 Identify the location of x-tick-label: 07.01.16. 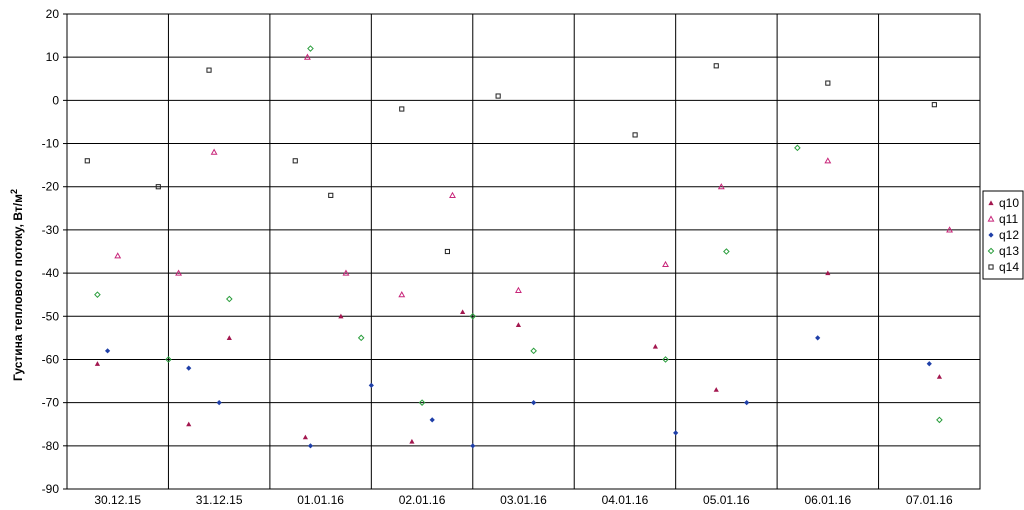
(929, 500).